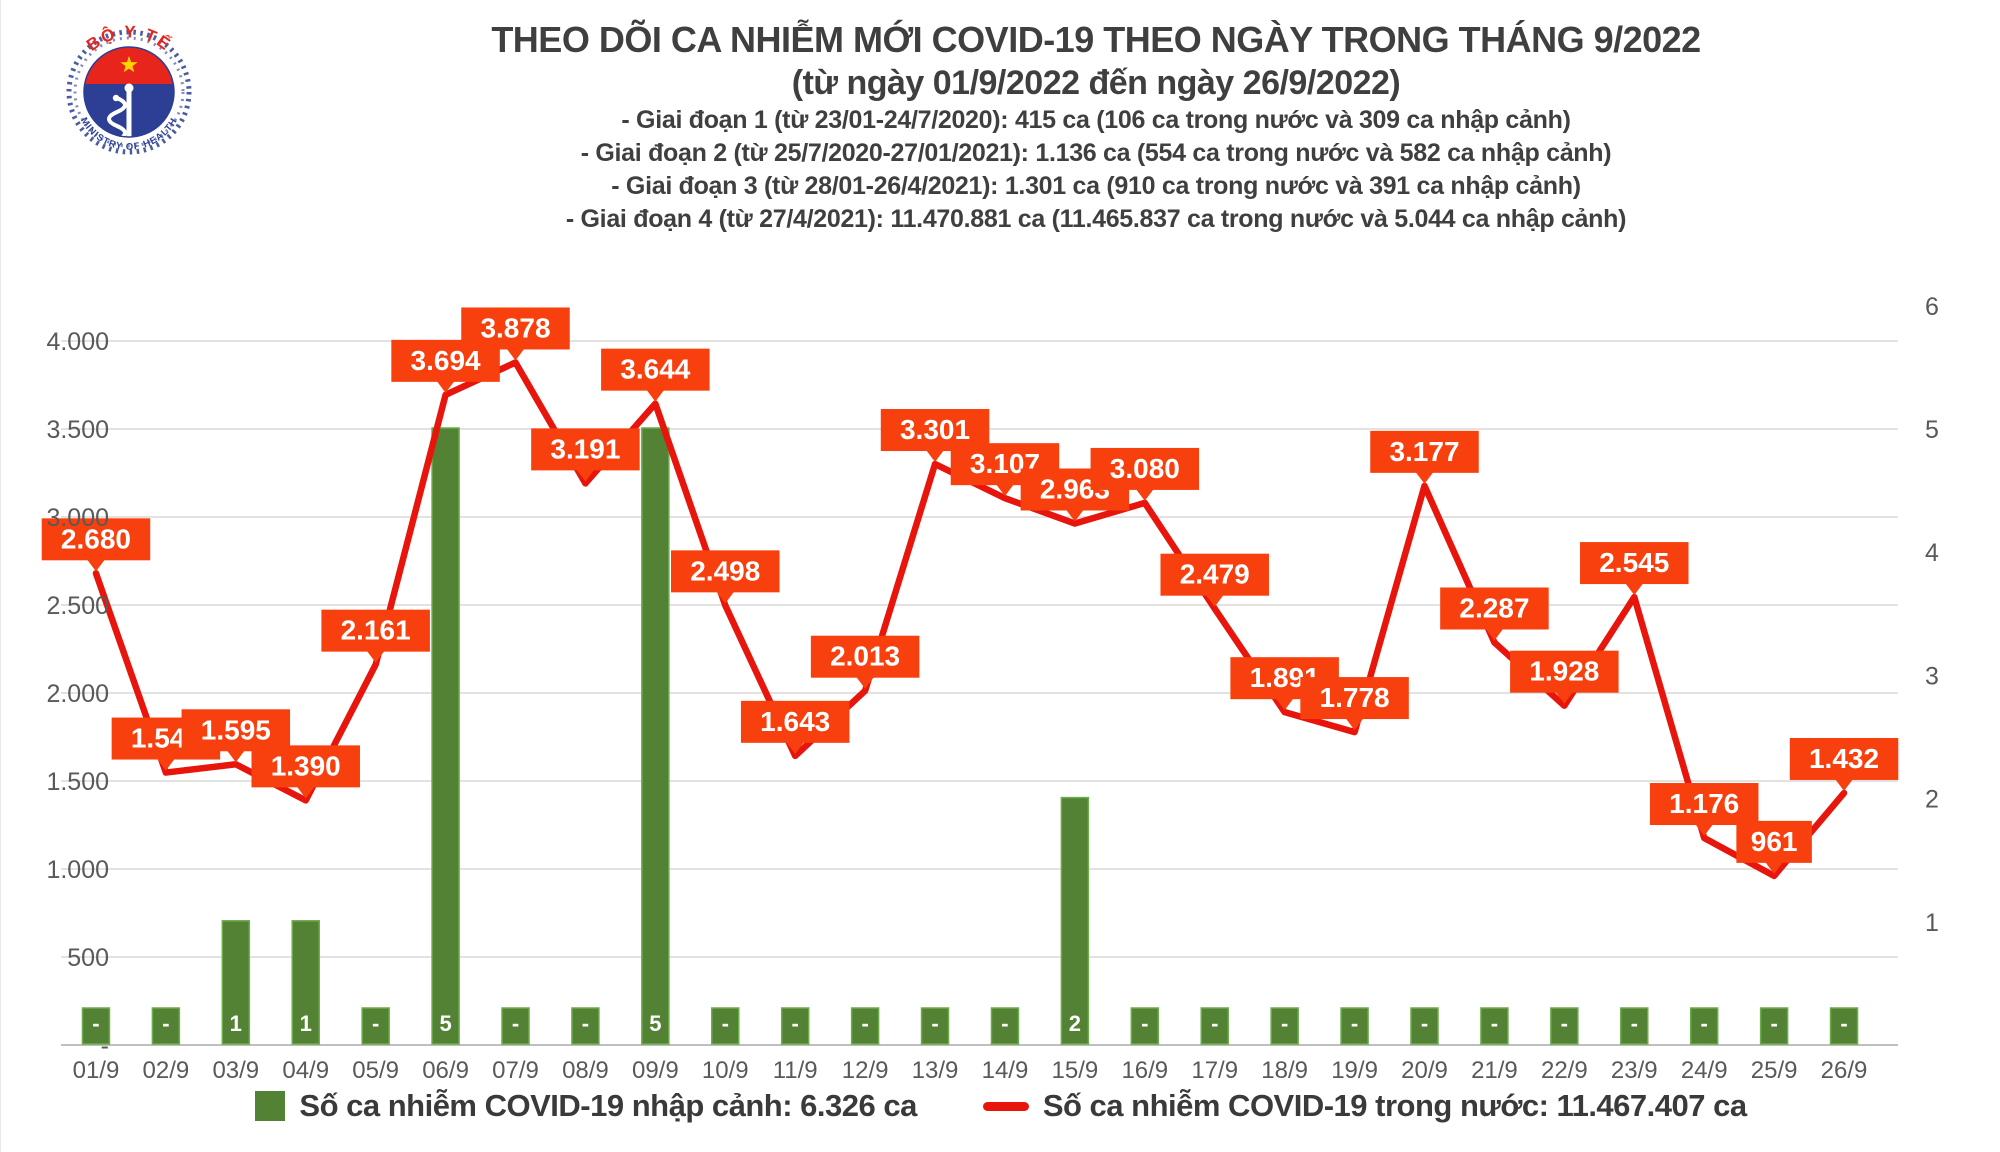 The image size is (2000, 1152). What do you see at coordinates (515, 1070) in the screenshot?
I see `x-tick-label: 07/9` at bounding box center [515, 1070].